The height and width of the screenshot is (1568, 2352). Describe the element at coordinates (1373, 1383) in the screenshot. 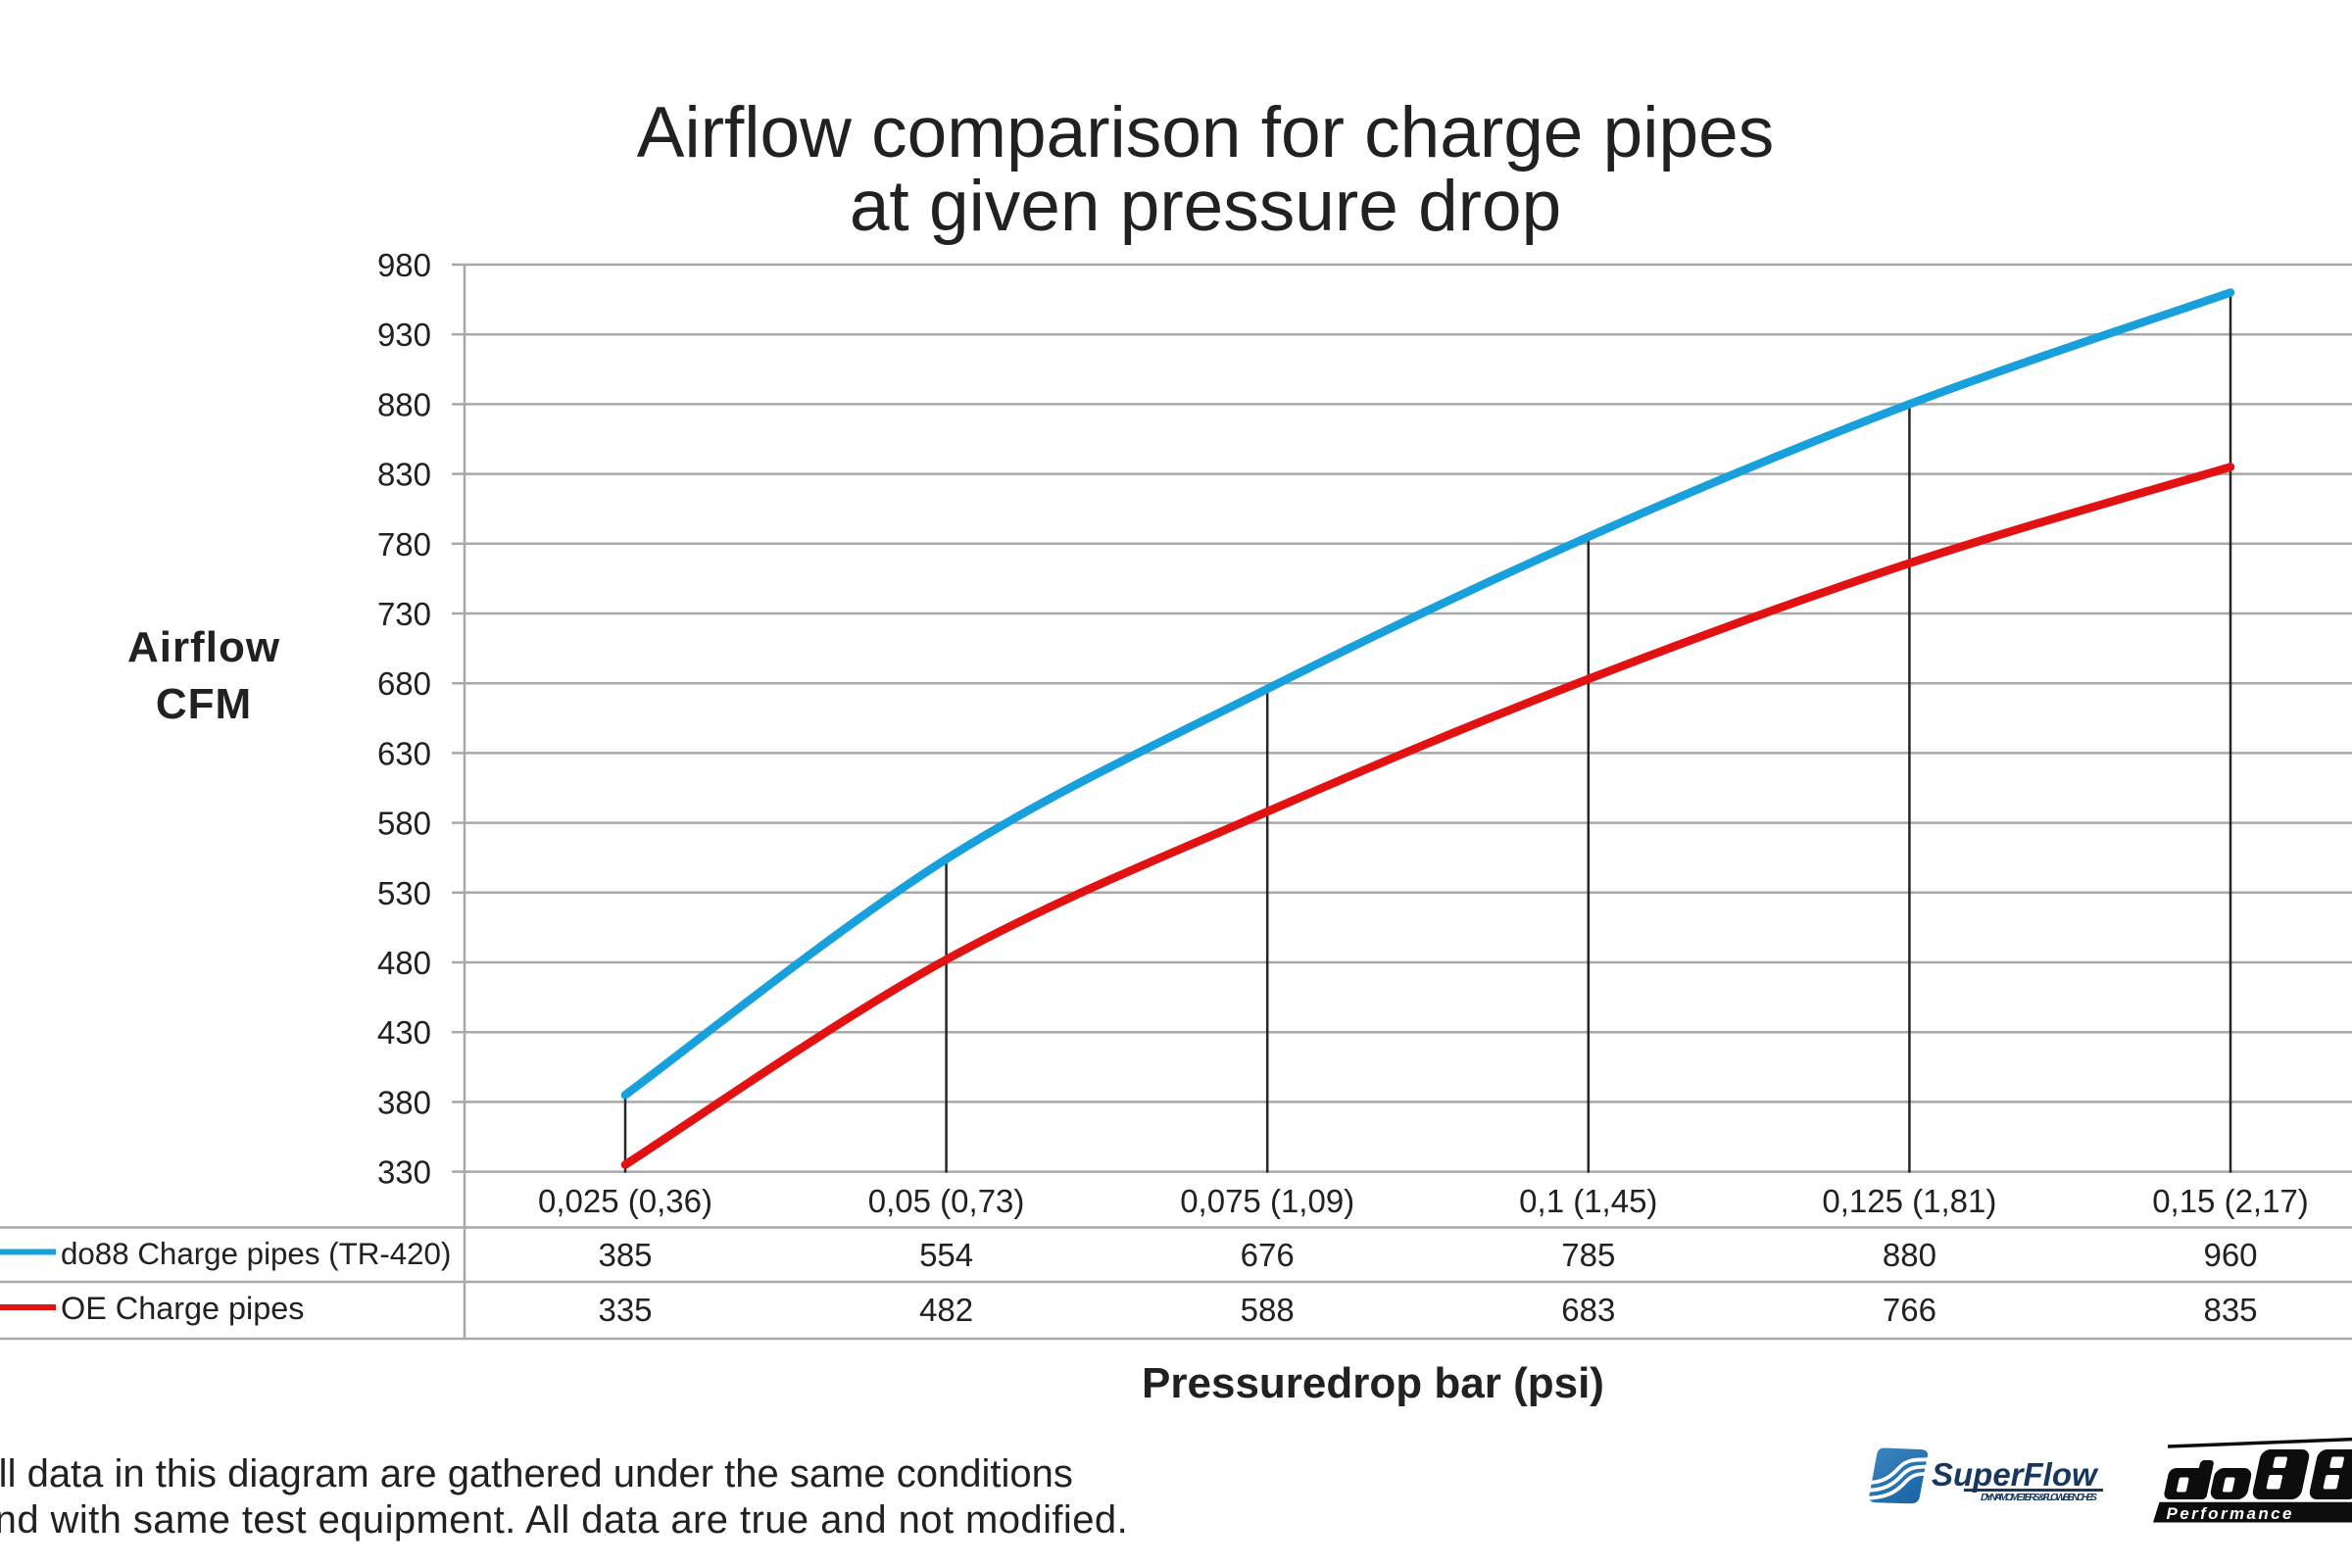

I see `svg-text: Pressuredrop bar (psi)` at that location.